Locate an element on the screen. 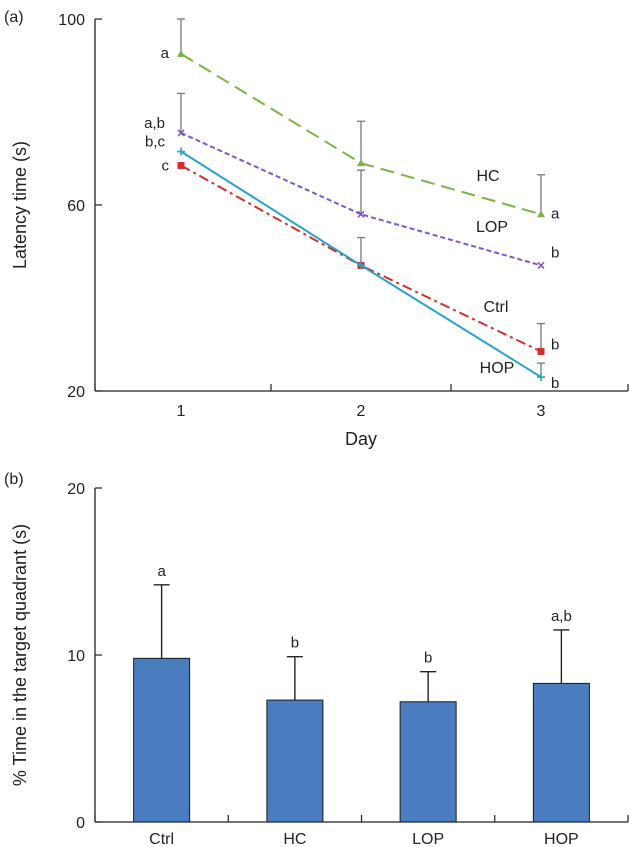 The image size is (630, 847). bar-group-hc: b HC is located at coordinates (295, 741).